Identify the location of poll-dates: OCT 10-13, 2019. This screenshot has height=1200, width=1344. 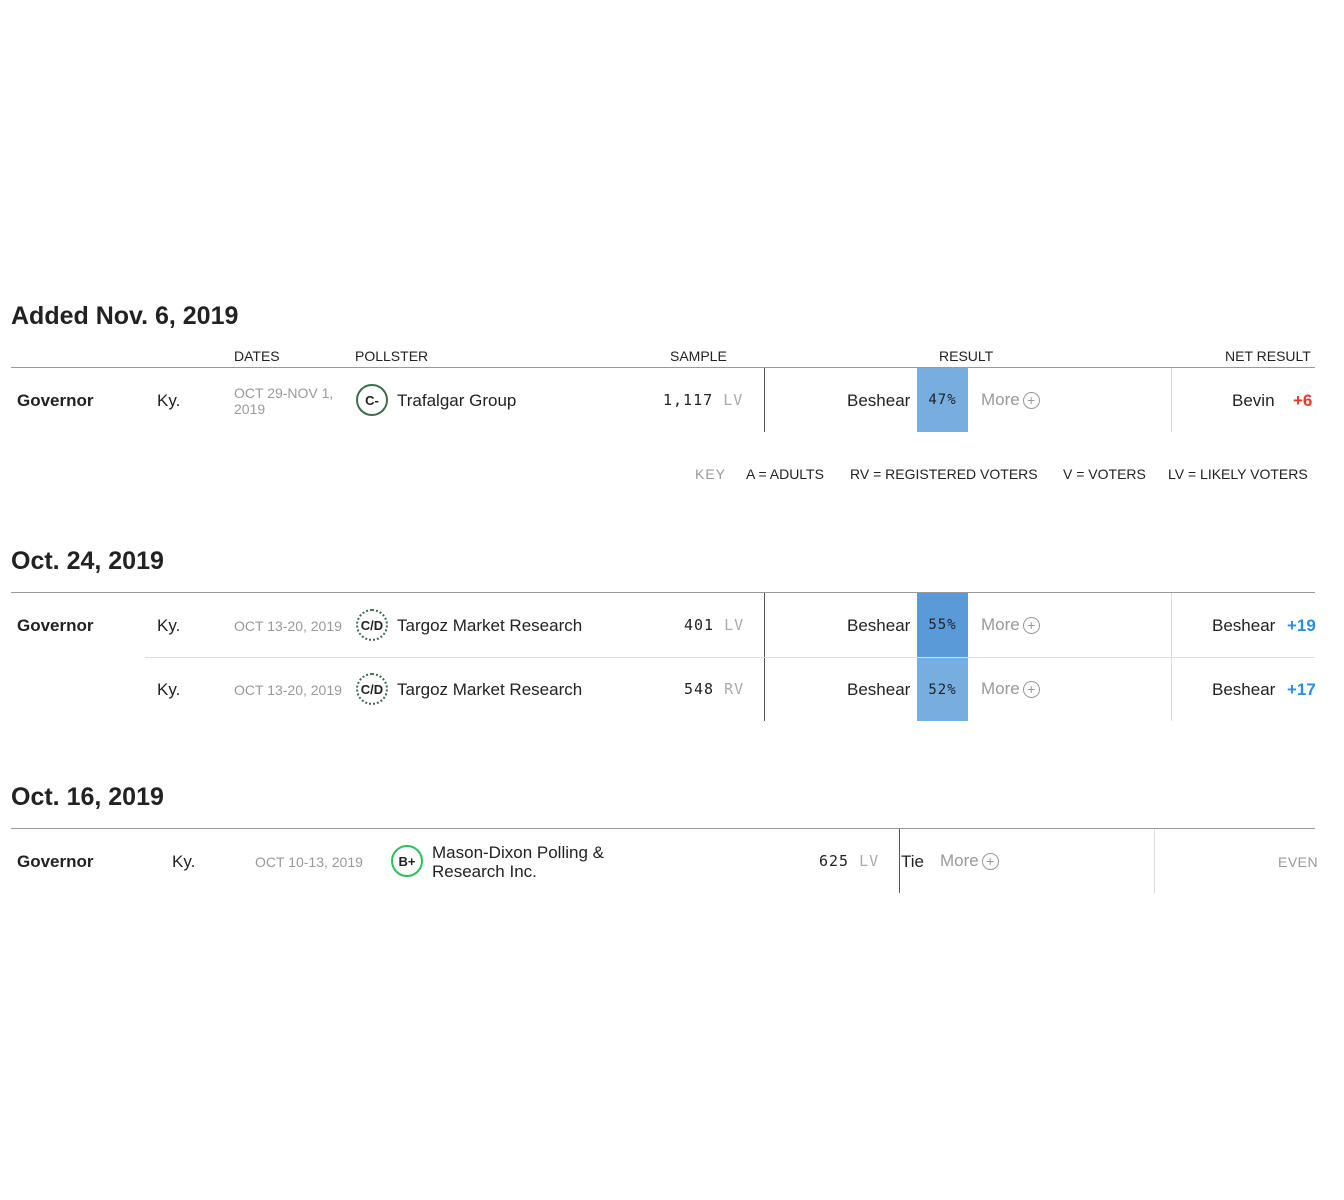
(309, 862).